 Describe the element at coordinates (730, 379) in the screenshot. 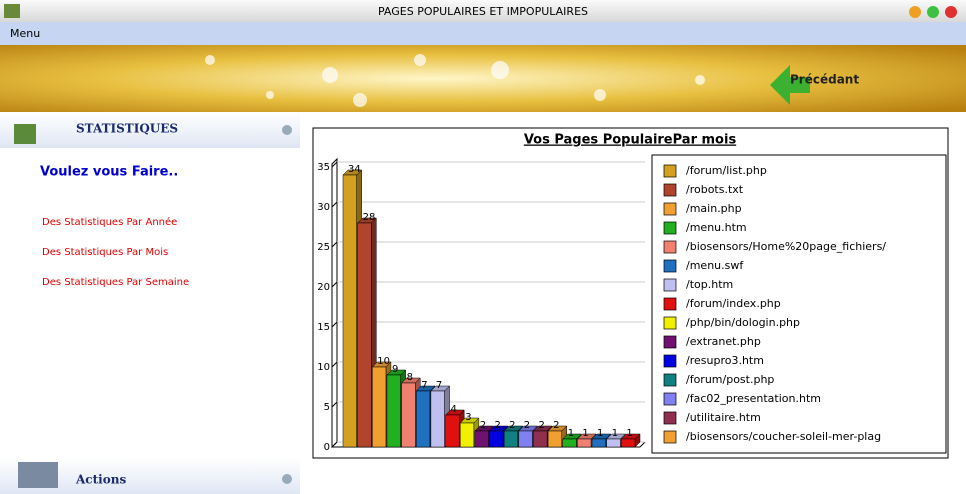

I see `legend-label: /forum/post.php` at that location.